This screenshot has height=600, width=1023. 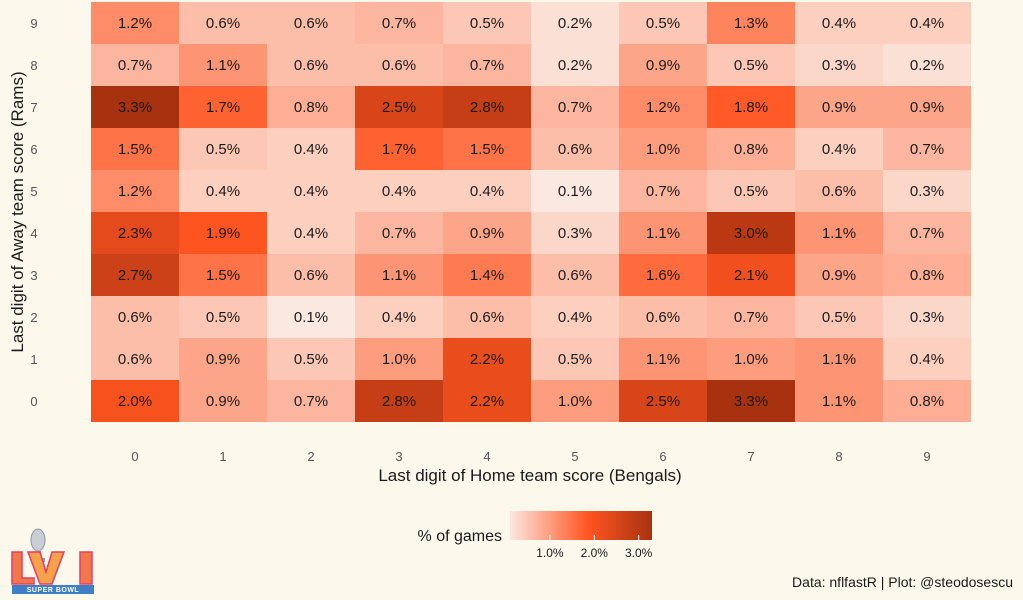 I want to click on logo-text: SUPER BOWL, so click(x=53, y=590).